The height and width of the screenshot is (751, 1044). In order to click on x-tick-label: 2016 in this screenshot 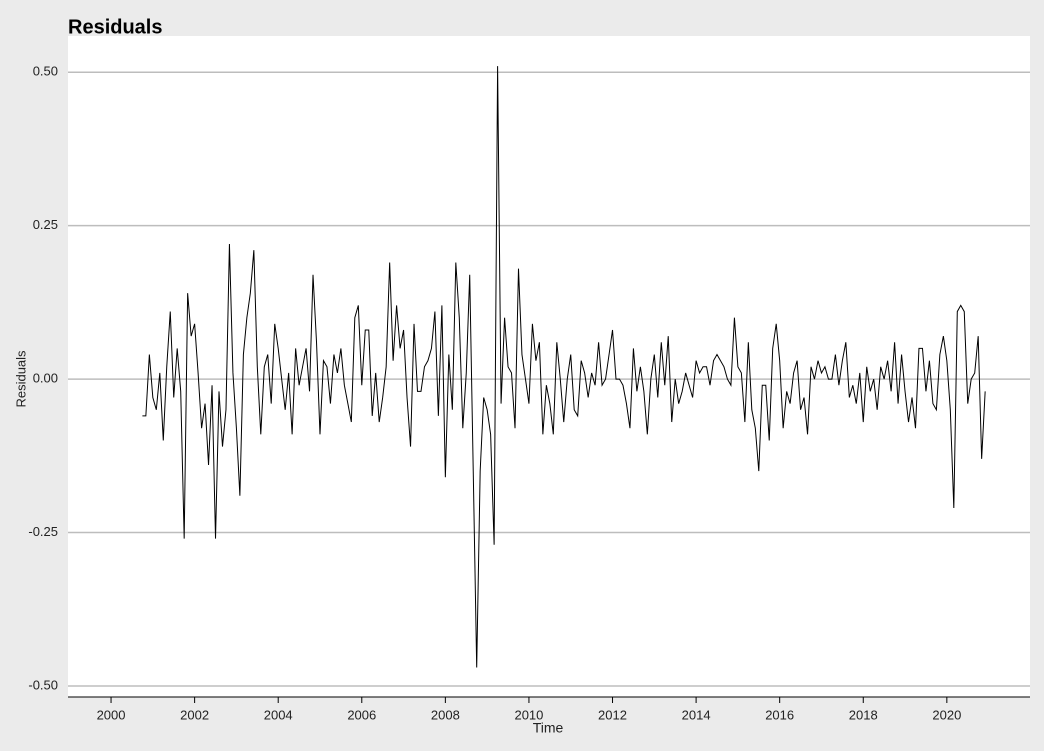, I will do `click(779, 714)`.